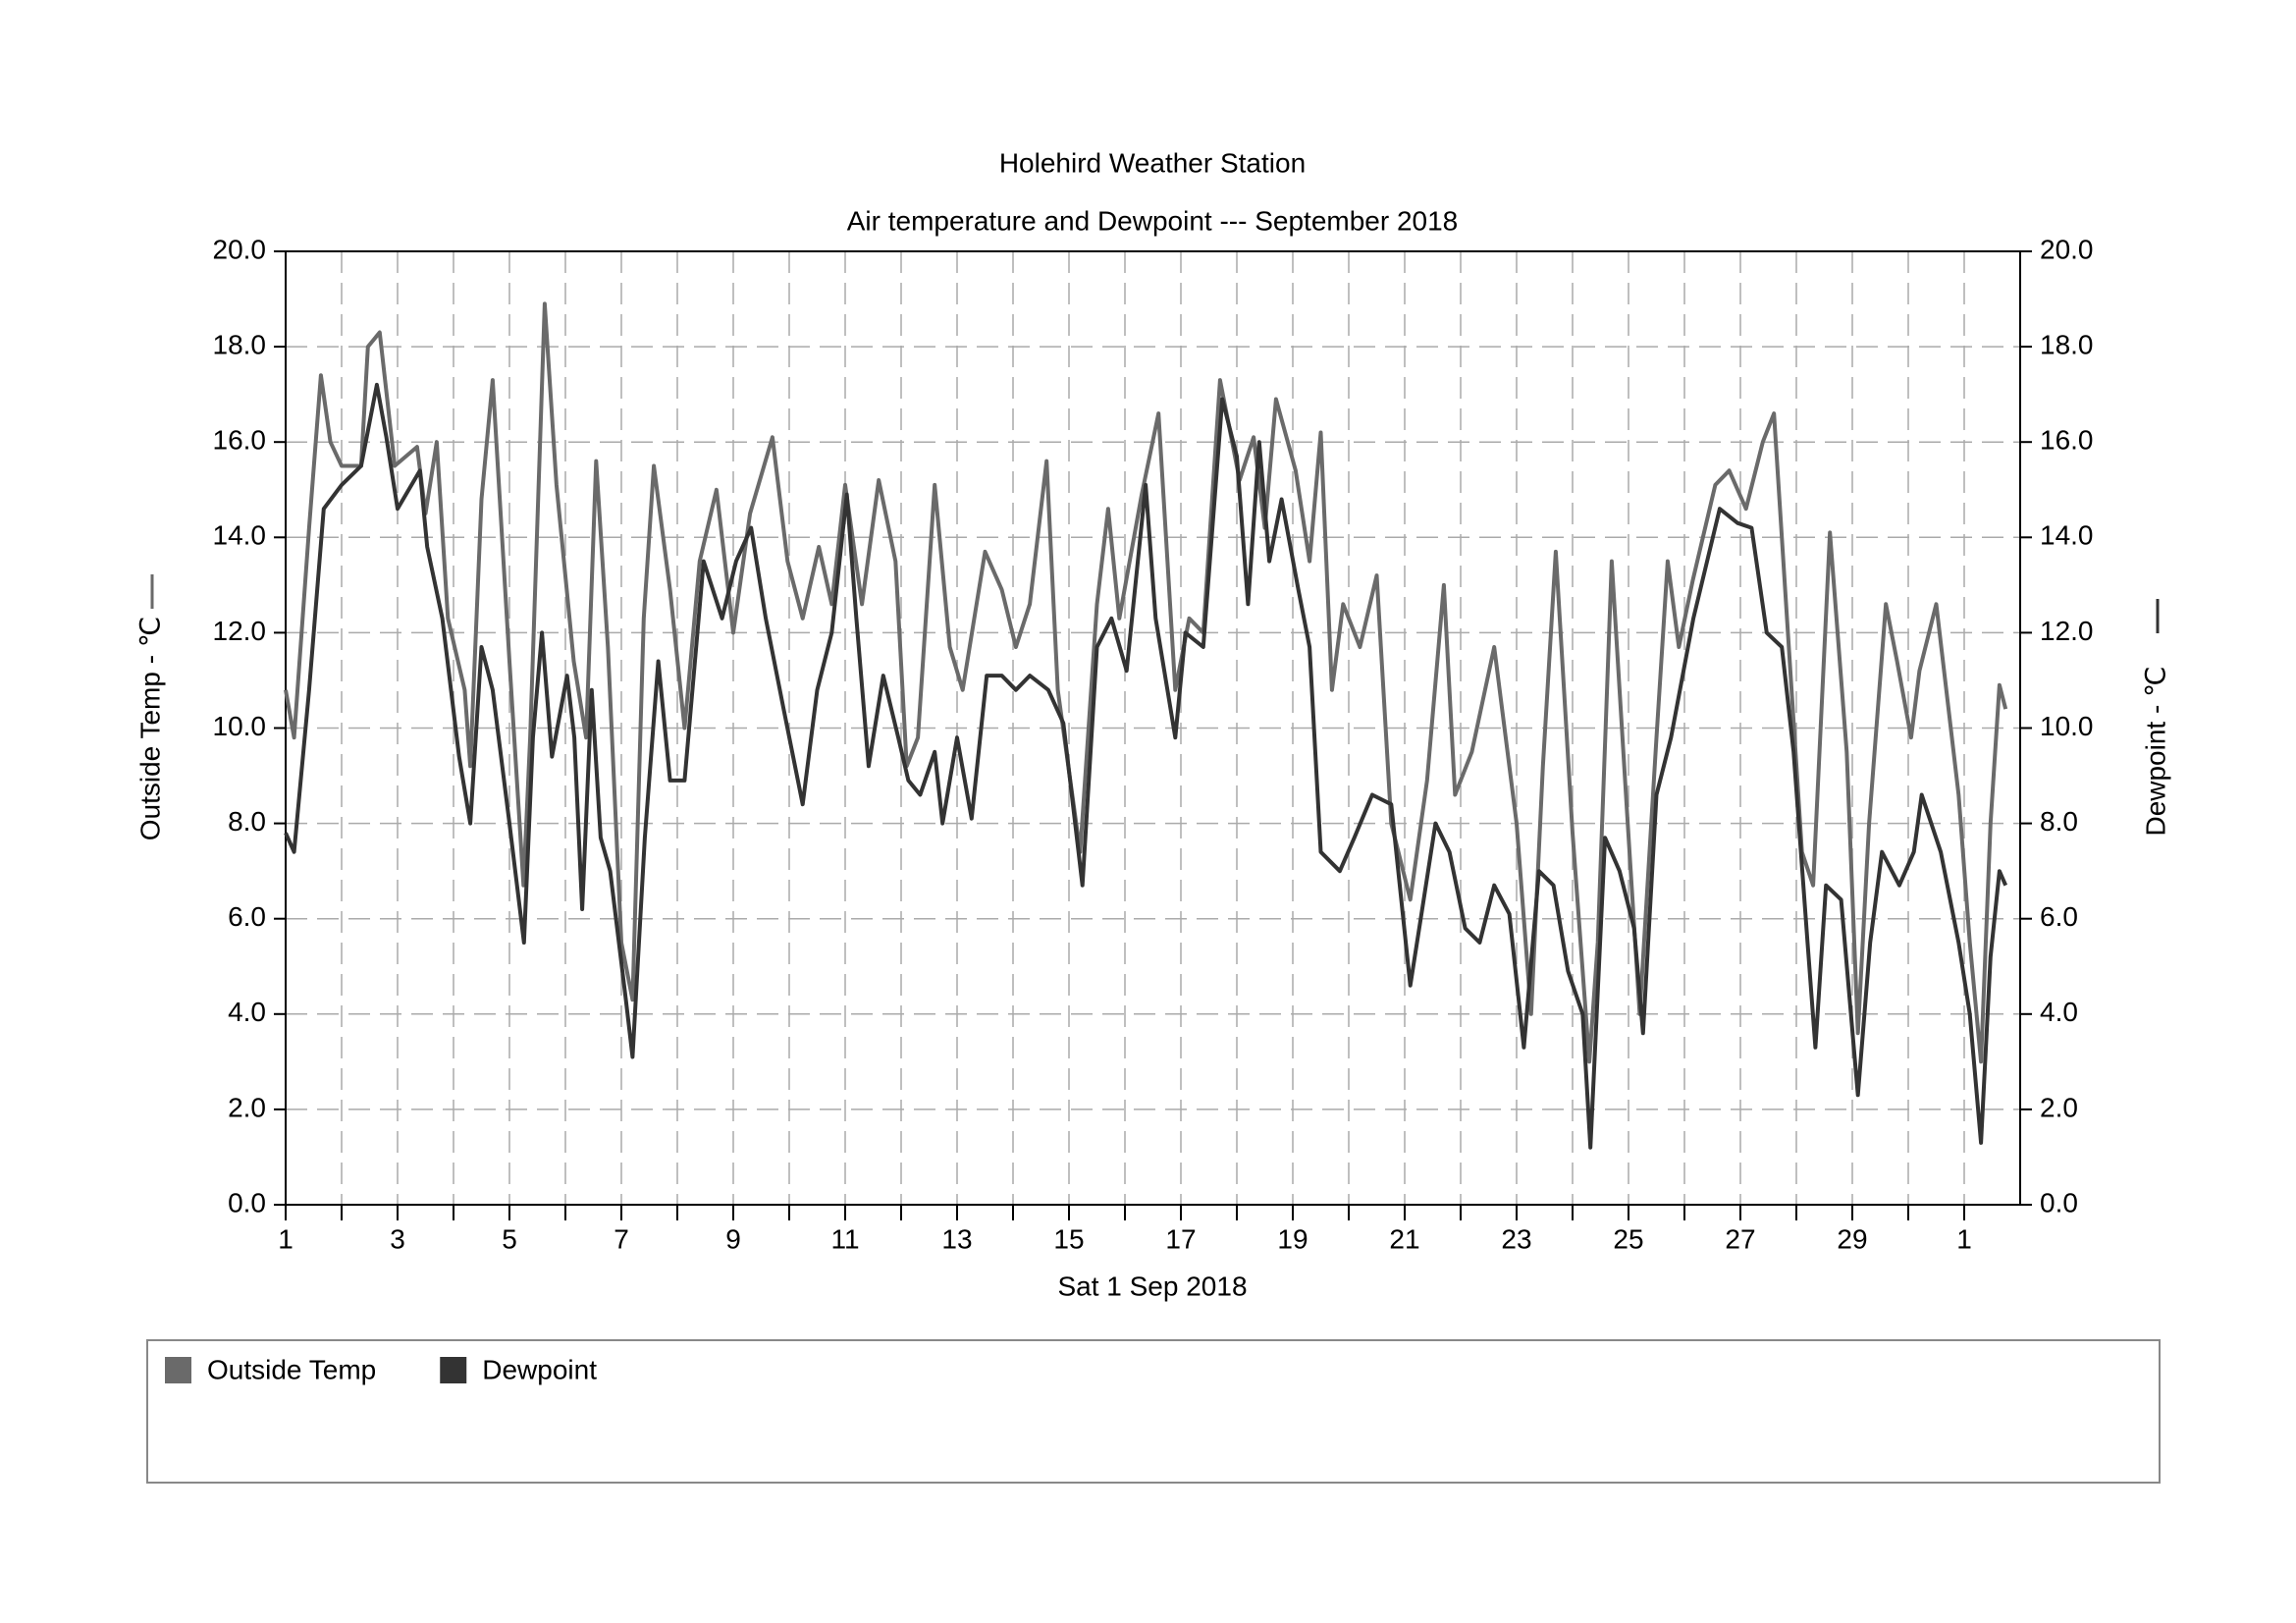  Describe the element at coordinates (956, 1238) in the screenshot. I see `x-tick-label: 13` at that location.